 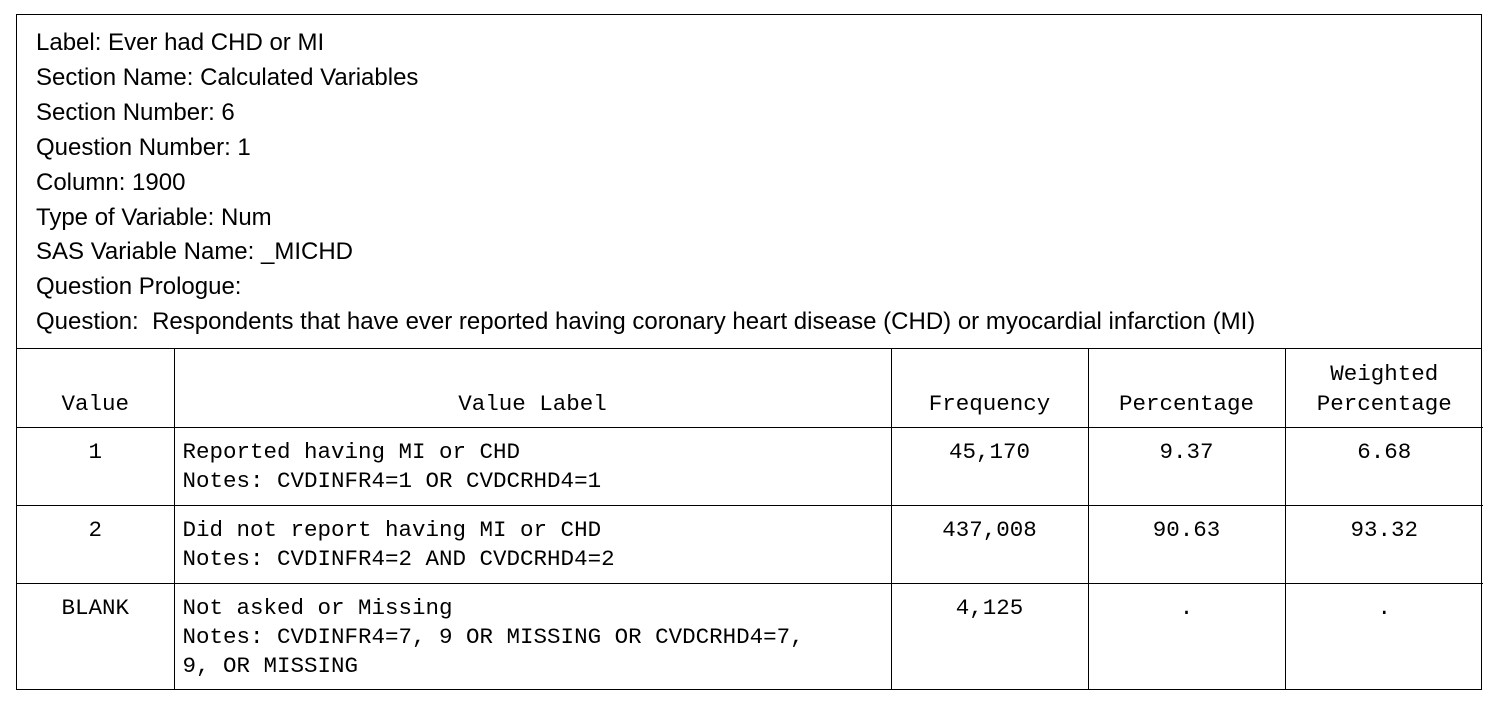 I want to click on header-value: Value, so click(x=96, y=388).